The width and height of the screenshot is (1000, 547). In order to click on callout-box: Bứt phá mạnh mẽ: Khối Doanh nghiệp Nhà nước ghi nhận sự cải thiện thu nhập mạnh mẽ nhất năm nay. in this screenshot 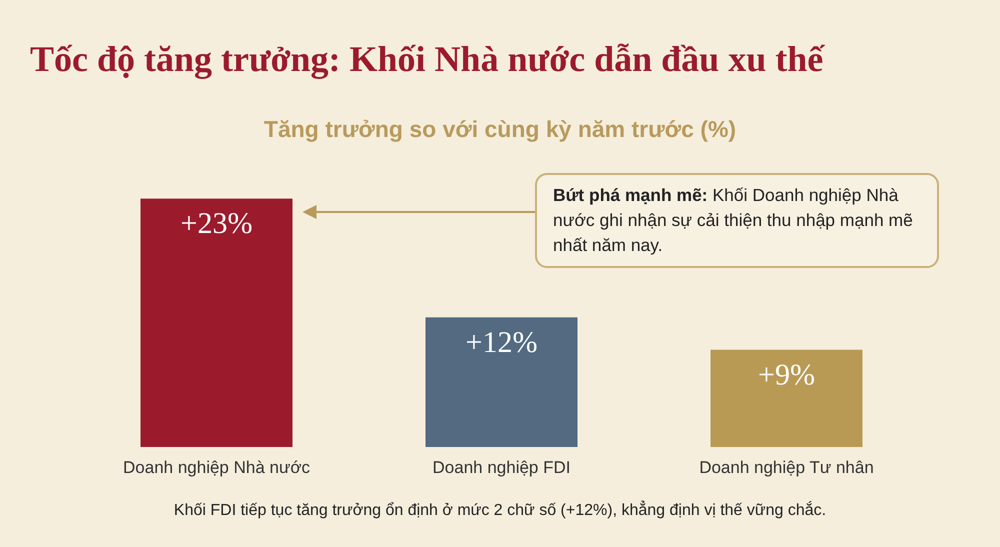, I will do `click(737, 220)`.